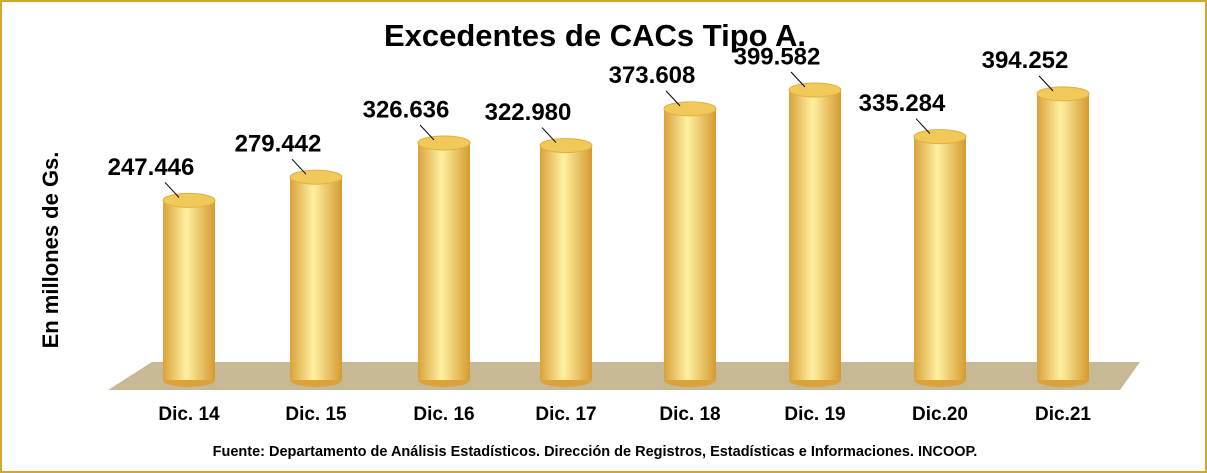 The image size is (1207, 473). I want to click on x-tick-label: Dic. 19, so click(814, 414).